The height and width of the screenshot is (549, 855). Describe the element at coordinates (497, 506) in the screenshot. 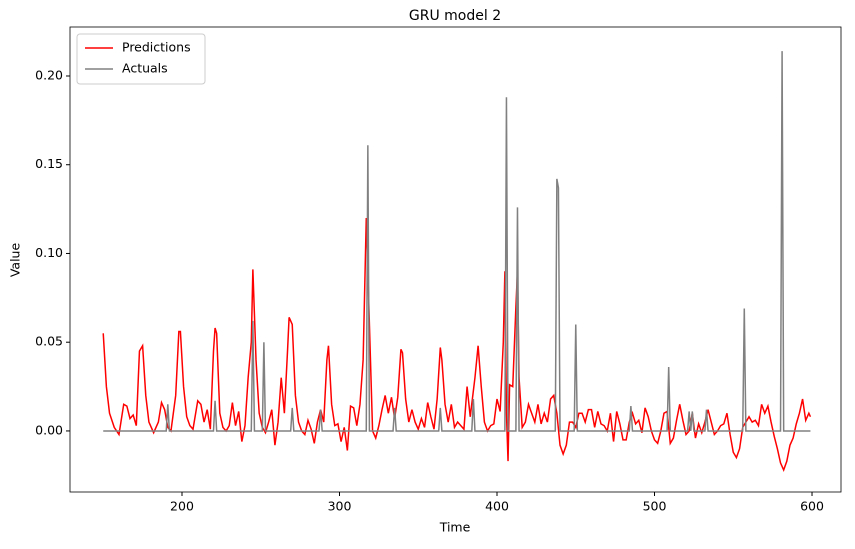

I see `x-tick-label: 400` at that location.